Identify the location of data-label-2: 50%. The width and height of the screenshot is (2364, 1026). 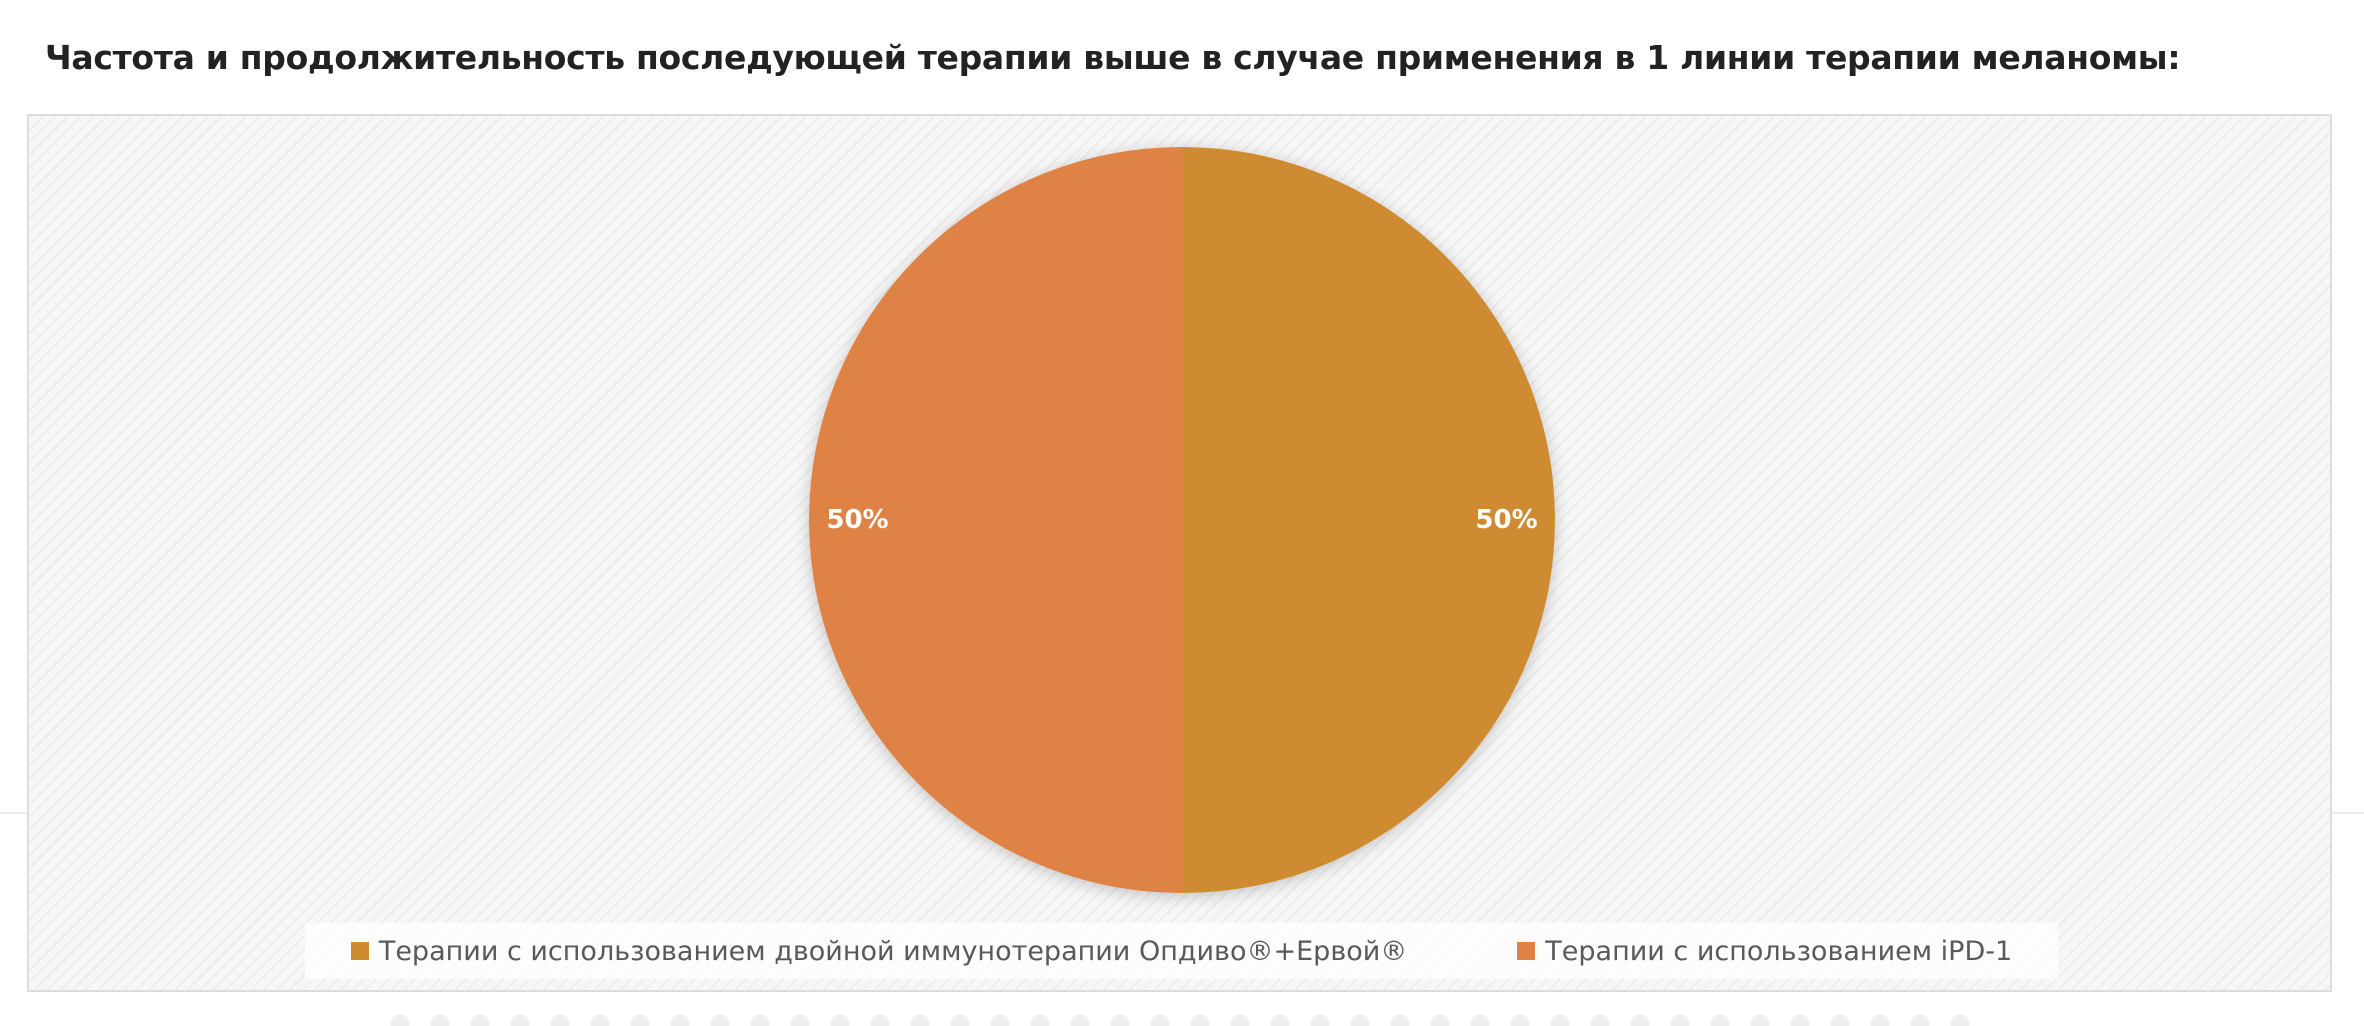
(857, 520).